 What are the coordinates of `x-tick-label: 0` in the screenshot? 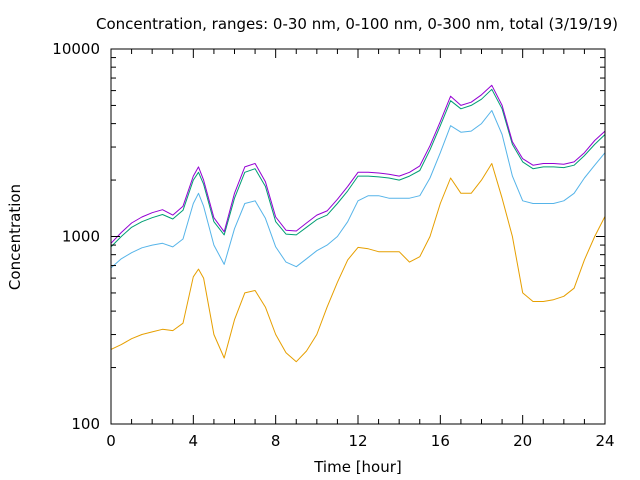 It's located at (111, 441).